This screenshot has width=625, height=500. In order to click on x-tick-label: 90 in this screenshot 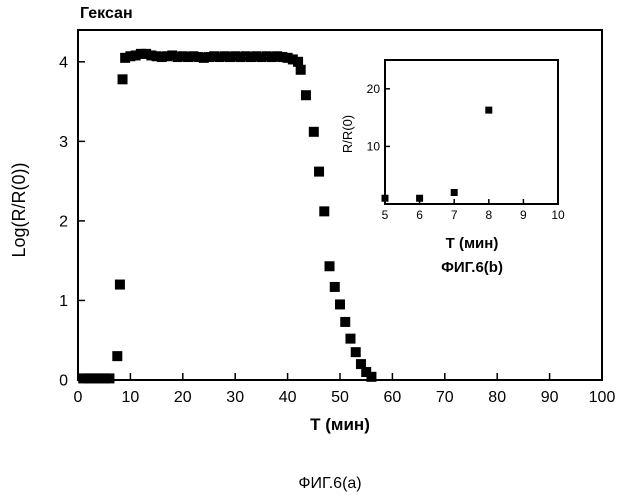, I will do `click(550, 397)`.